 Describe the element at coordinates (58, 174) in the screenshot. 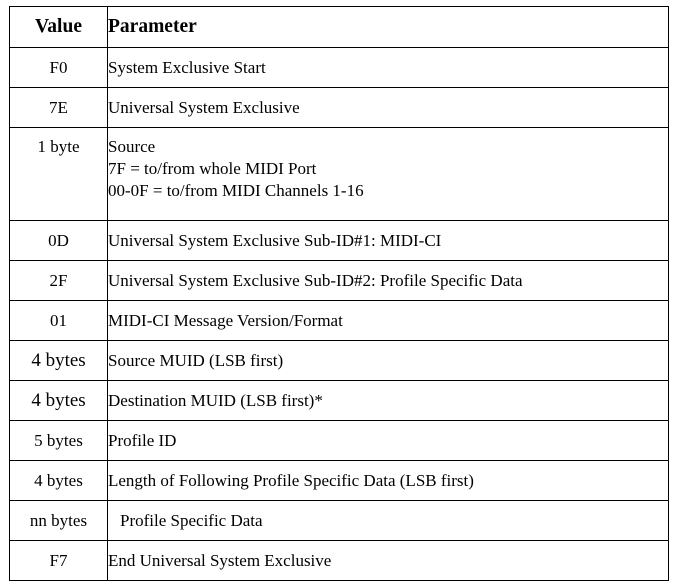

I see `value-cell: 1 byte` at that location.